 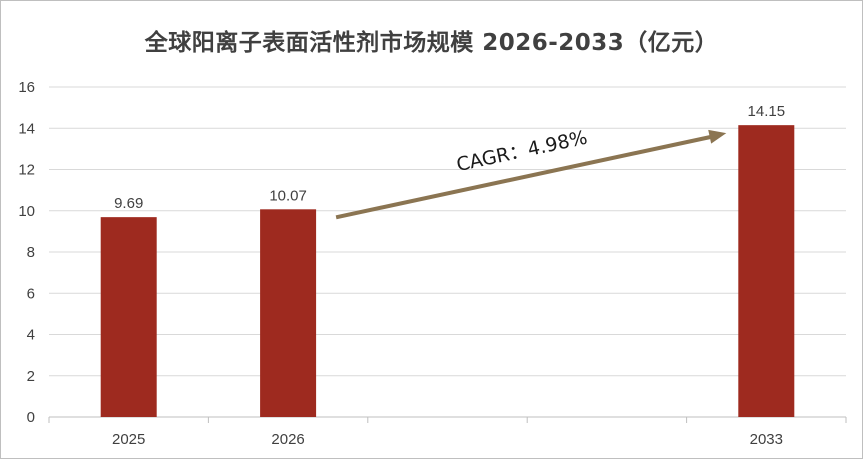 I want to click on chart-title: 全球阳离子表面活性剂市场规模 2026-2033（亿元）, so click(x=431, y=43).